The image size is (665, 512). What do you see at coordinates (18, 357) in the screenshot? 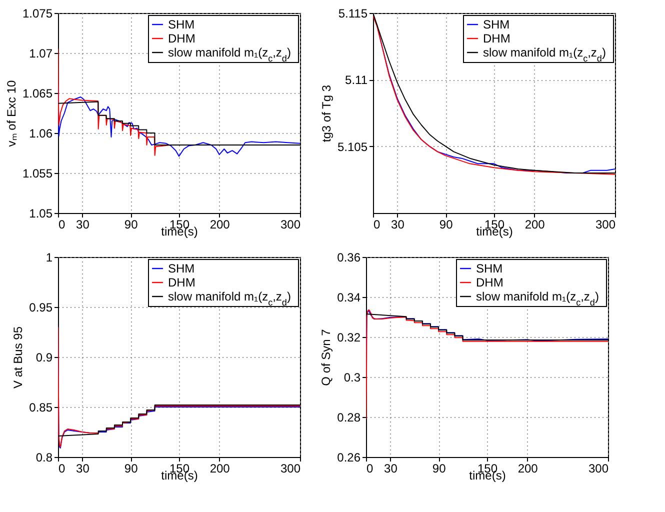
I see `y-axis-title: V at Bus 95` at bounding box center [18, 357].